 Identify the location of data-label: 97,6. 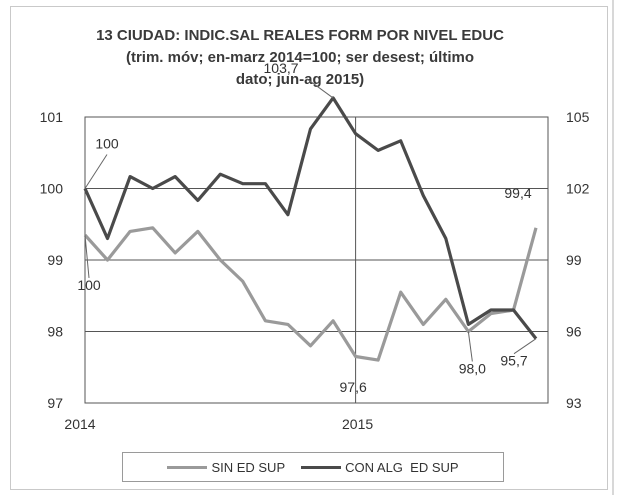
(353, 387).